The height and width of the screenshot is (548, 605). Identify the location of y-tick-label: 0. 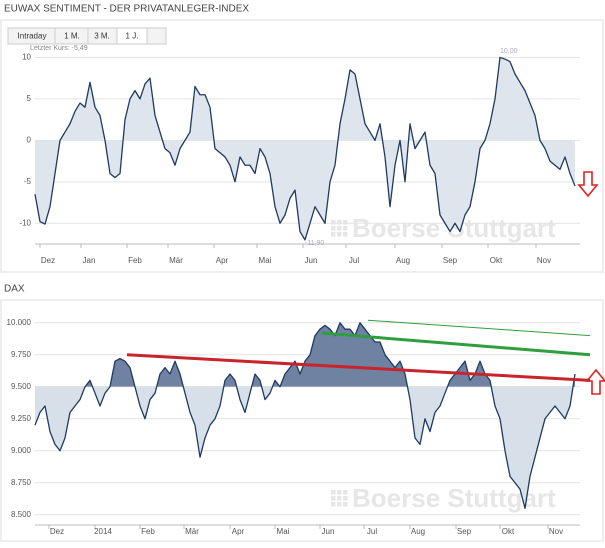
(29, 139).